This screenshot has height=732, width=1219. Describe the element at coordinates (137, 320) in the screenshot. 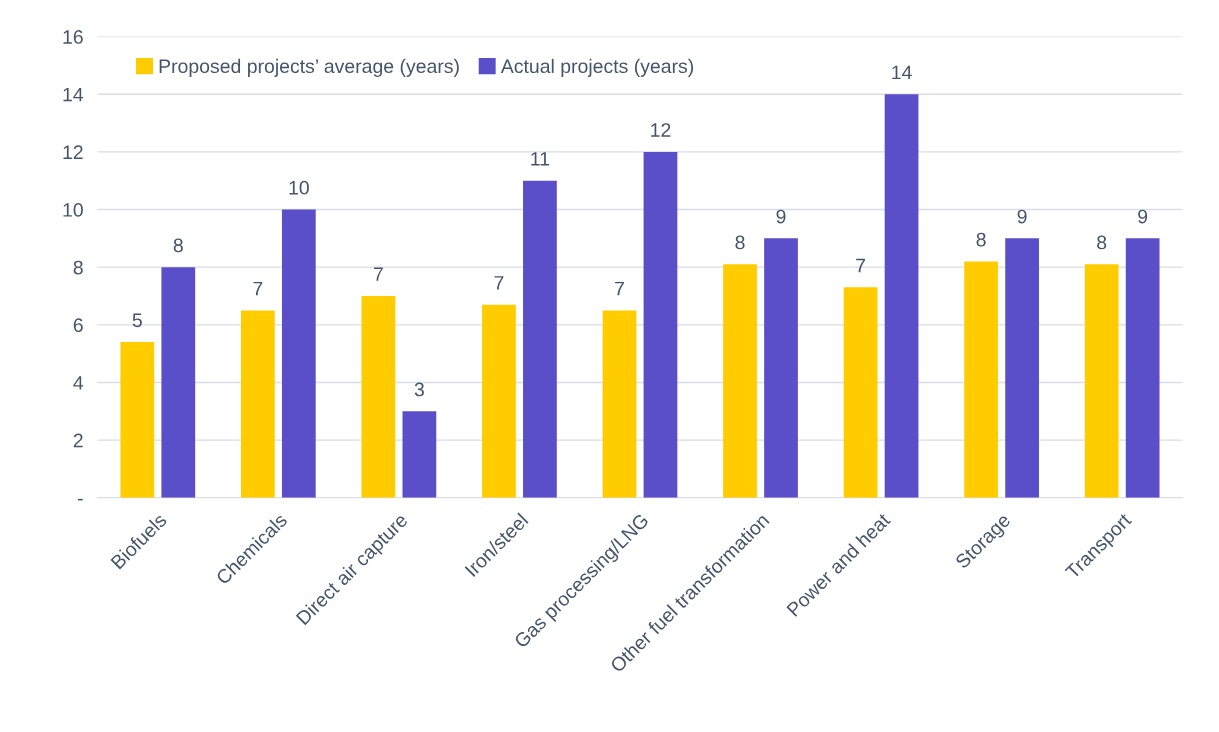

I see `data-label: 5` at that location.